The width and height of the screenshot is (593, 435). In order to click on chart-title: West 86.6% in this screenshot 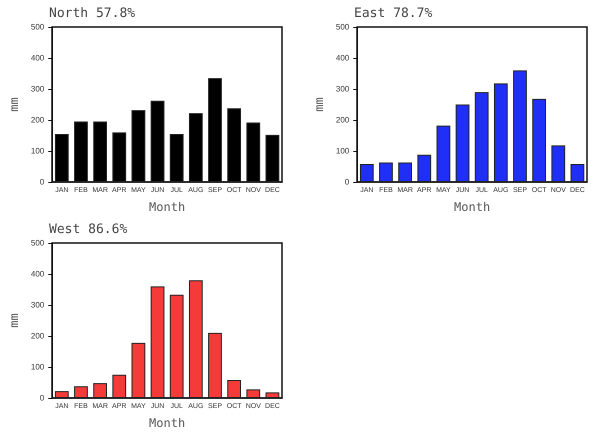, I will do `click(88, 229)`.